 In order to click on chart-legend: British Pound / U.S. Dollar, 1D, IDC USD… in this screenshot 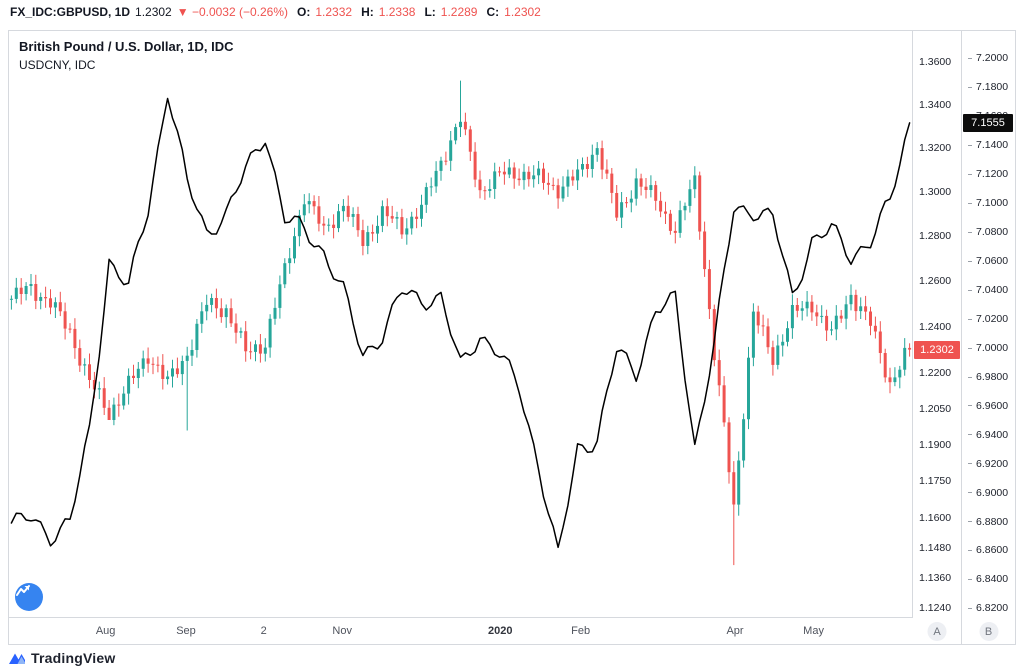, I will do `click(126, 55)`.